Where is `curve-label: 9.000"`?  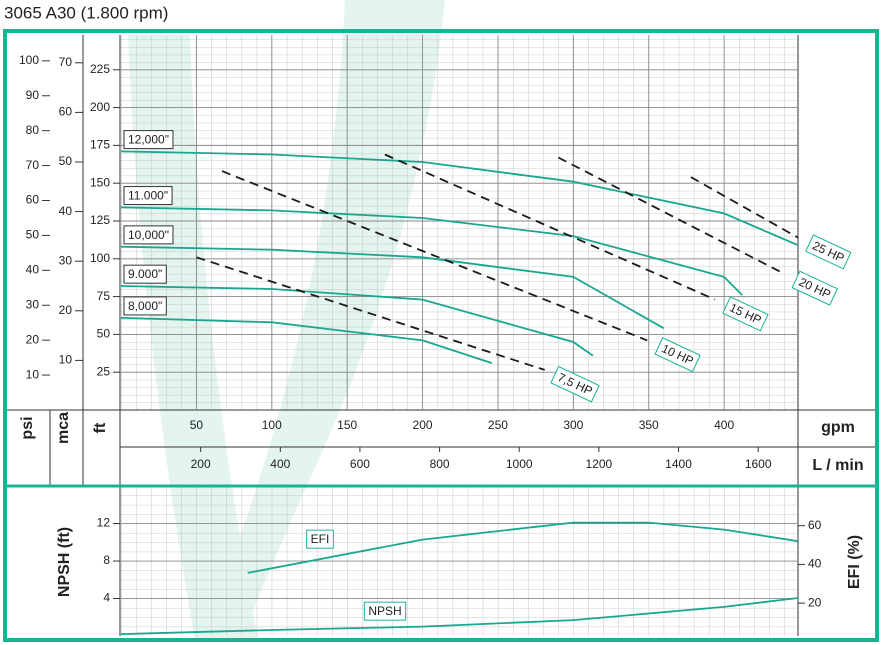 curve-label: 9.000" is located at coordinates (145, 274).